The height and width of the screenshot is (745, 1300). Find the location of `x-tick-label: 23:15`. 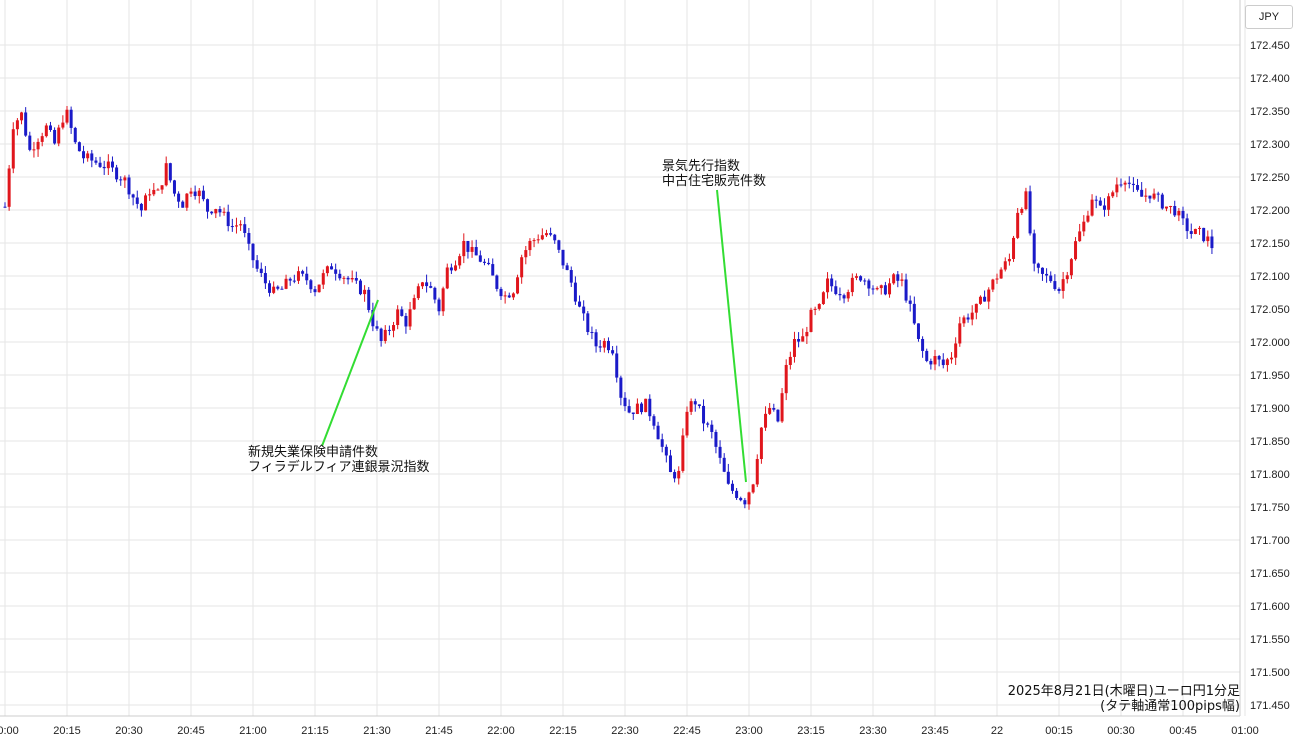

x-tick-label: 23:15 is located at coordinates (811, 731).